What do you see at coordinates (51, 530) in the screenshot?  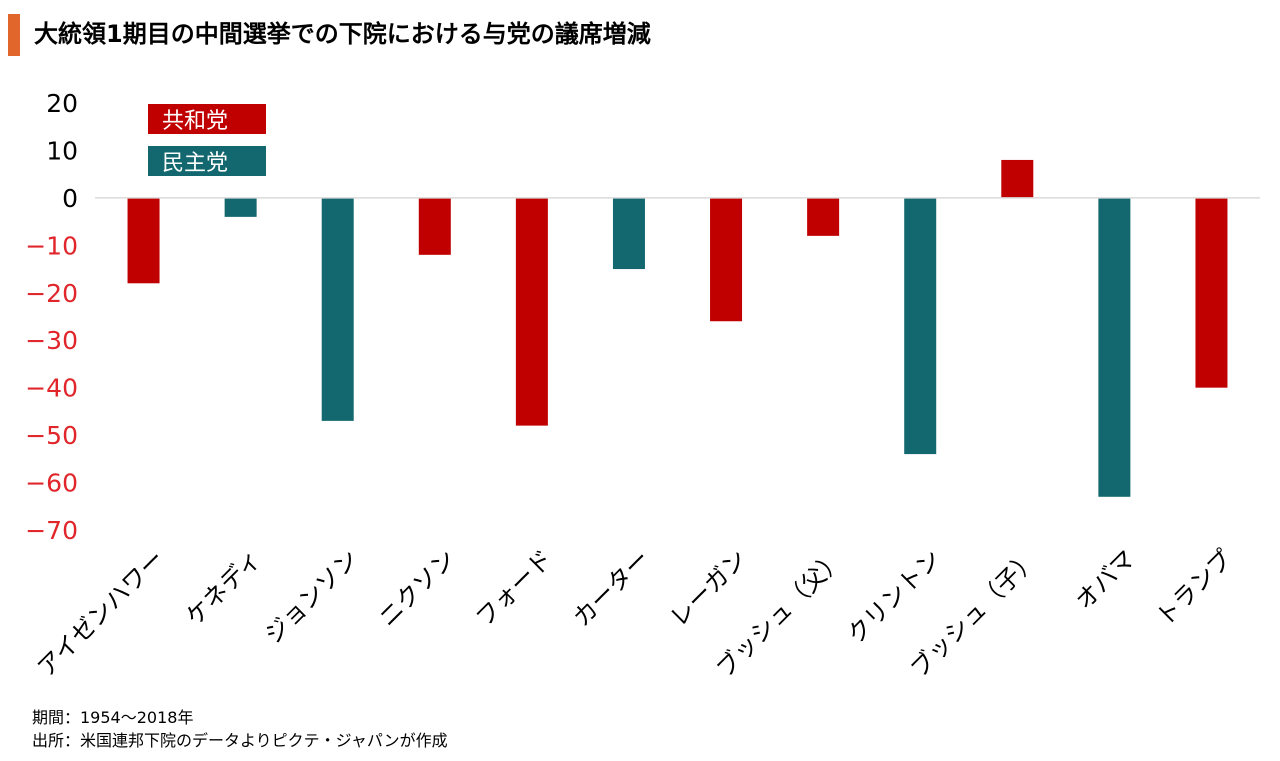 I see `y-tick-label: −70` at bounding box center [51, 530].